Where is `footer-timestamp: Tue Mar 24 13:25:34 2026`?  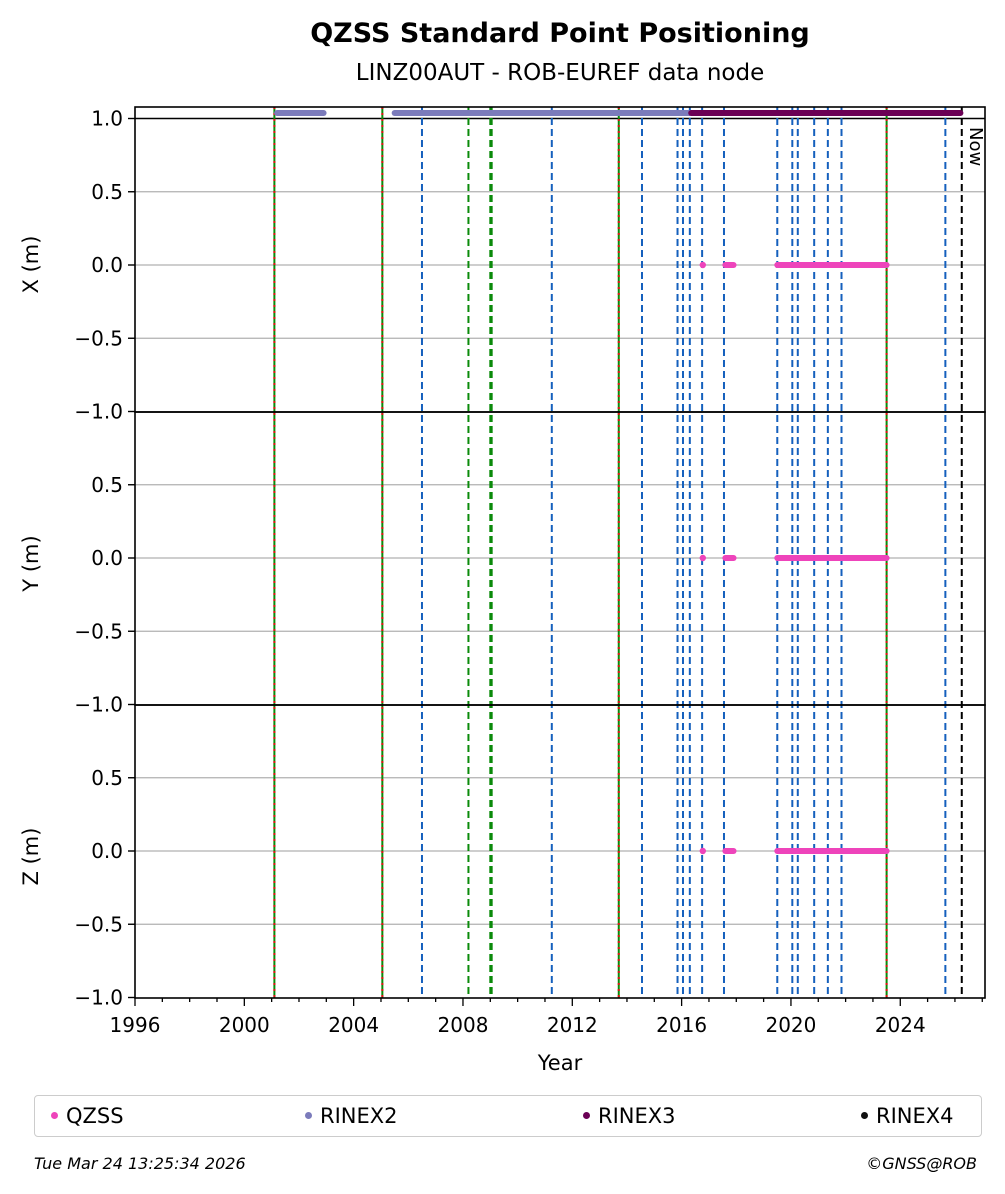
footer-timestamp: Tue Mar 24 13:25:34 2026 is located at coordinates (140, 1163).